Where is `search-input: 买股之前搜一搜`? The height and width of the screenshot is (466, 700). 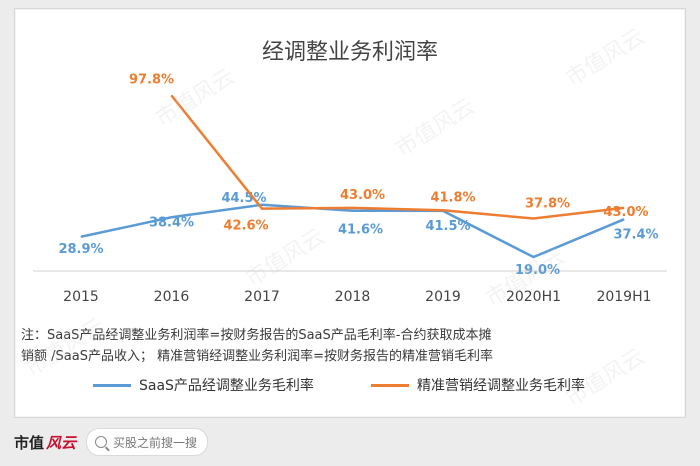 search-input: 买股之前搜一搜 is located at coordinates (147, 442).